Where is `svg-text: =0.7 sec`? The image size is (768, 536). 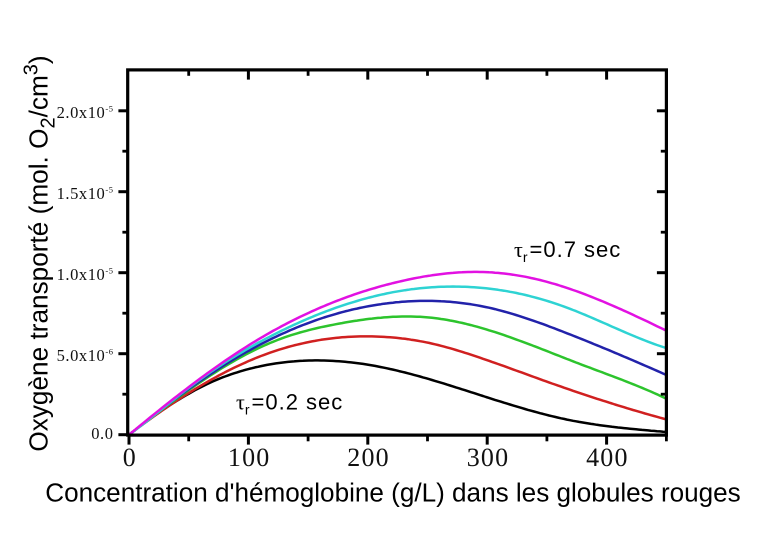
svg-text: =0.7 sec is located at coordinates (576, 249).